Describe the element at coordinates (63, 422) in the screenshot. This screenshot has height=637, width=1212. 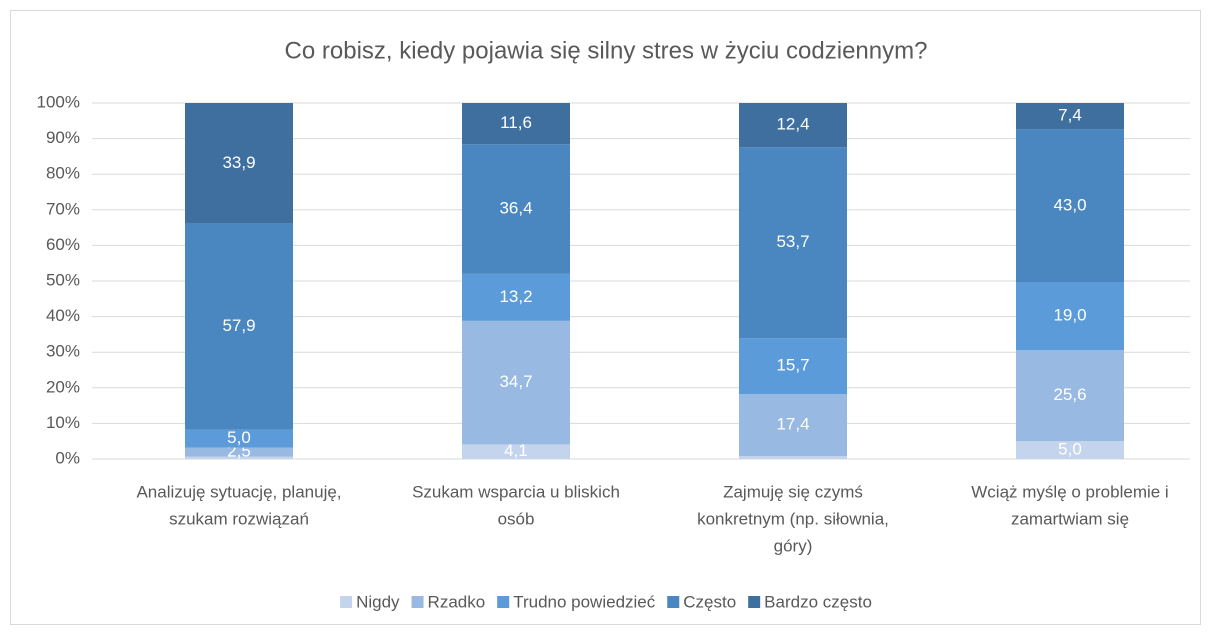
I see `y-tick-label: 10%` at that location.